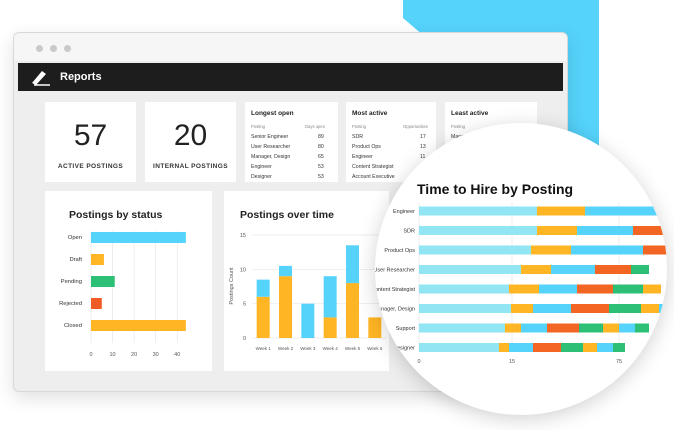 The height and width of the screenshot is (430, 674). I want to click on row-name: Content Strategist, so click(373, 167).